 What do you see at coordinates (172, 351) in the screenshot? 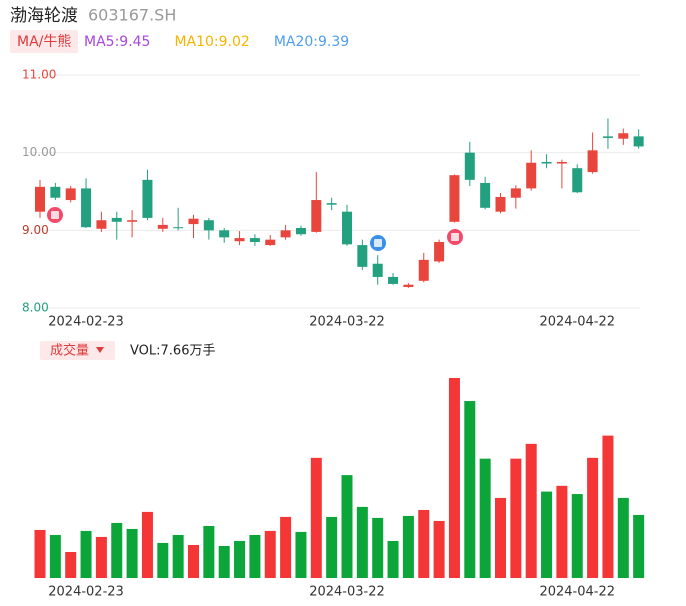
I see `volume-text: VOL:7.66万手` at bounding box center [172, 351].